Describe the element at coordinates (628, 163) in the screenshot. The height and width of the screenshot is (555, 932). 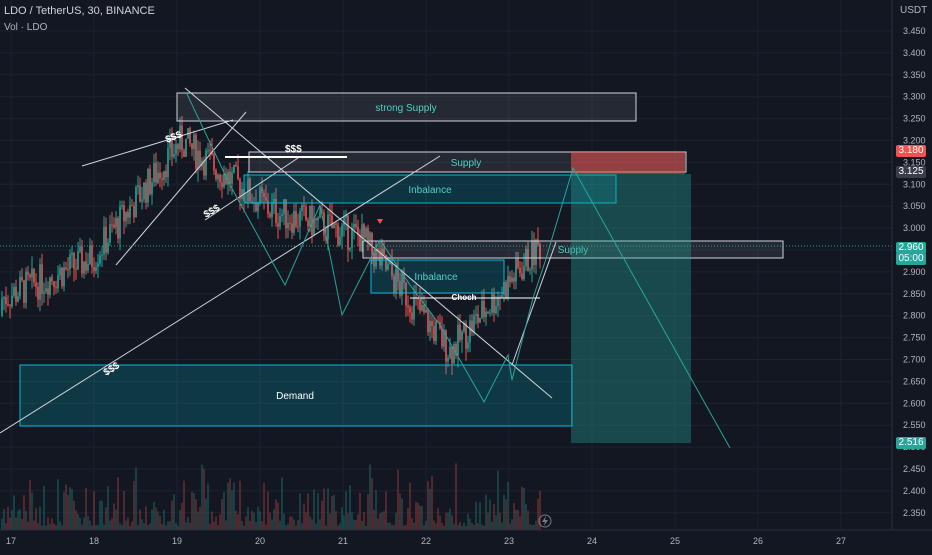
I see `stop-area` at that location.